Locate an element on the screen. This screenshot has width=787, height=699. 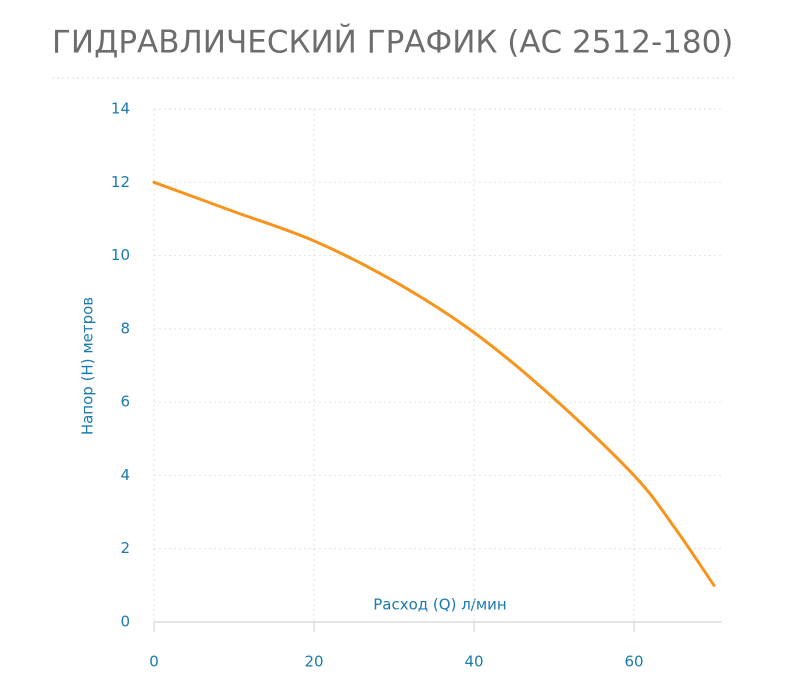
x-tick-label: 0 is located at coordinates (154, 662).